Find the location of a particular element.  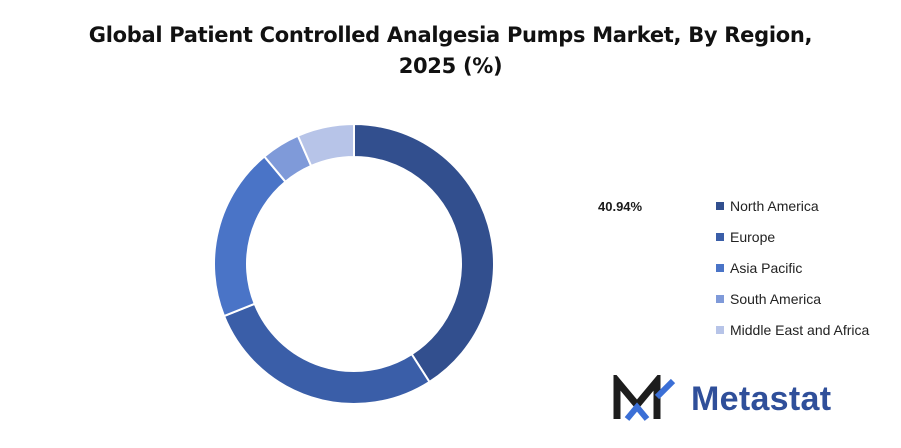

legend-label: Middle East and Africa is located at coordinates (800, 329).